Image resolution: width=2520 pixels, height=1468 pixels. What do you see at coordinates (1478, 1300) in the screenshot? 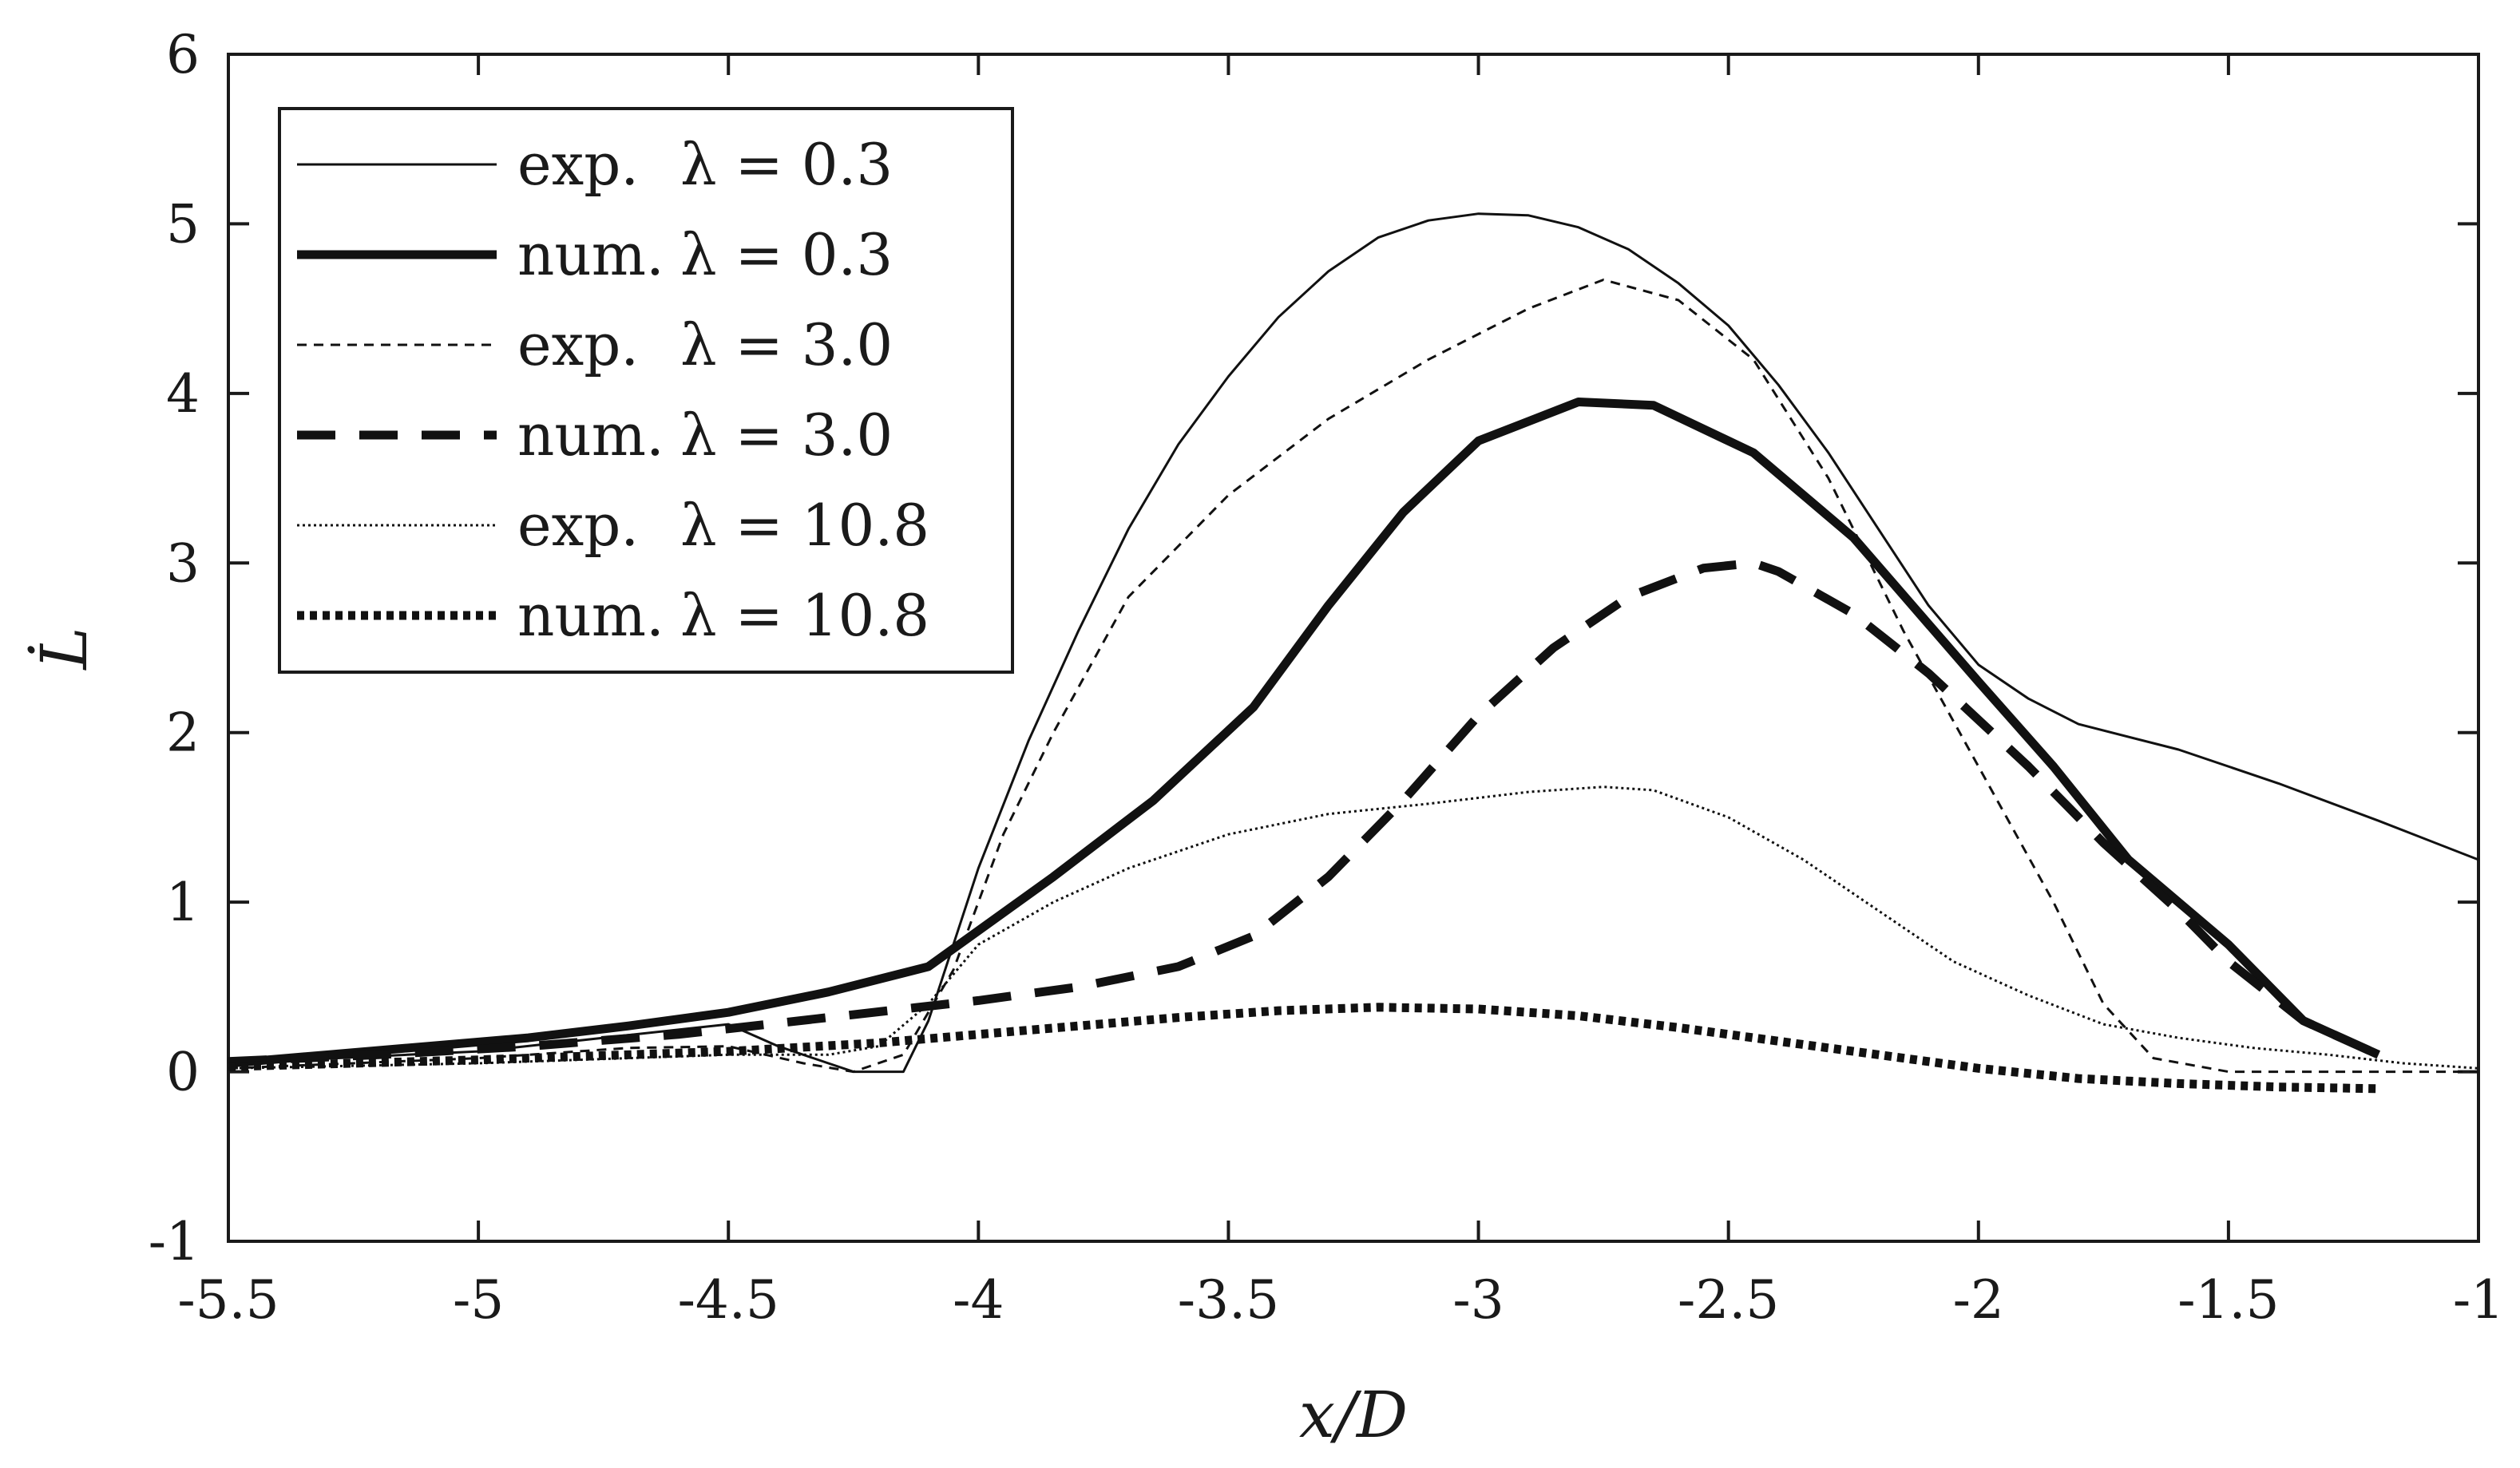
I see `x-tick-label: -3` at bounding box center [1478, 1300].